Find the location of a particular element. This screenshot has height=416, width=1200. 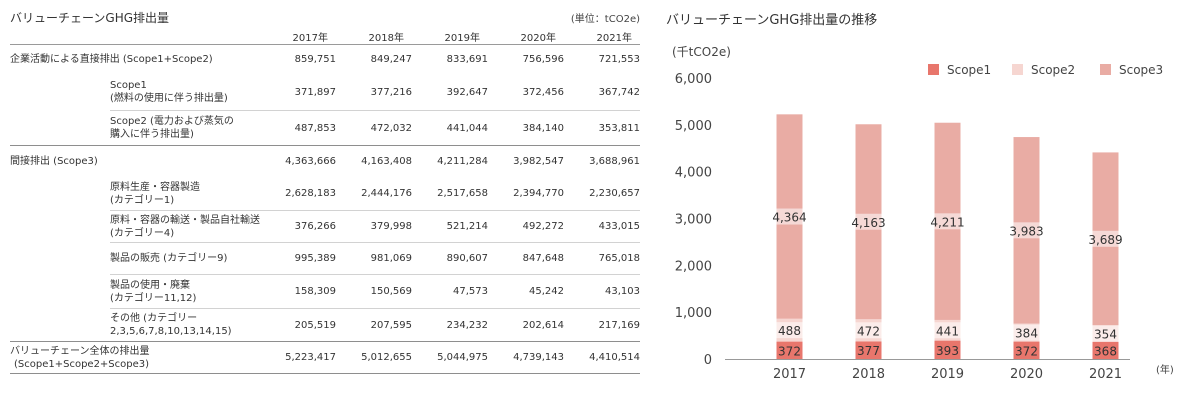

legend-swatch-scope2 is located at coordinates (1017, 69).